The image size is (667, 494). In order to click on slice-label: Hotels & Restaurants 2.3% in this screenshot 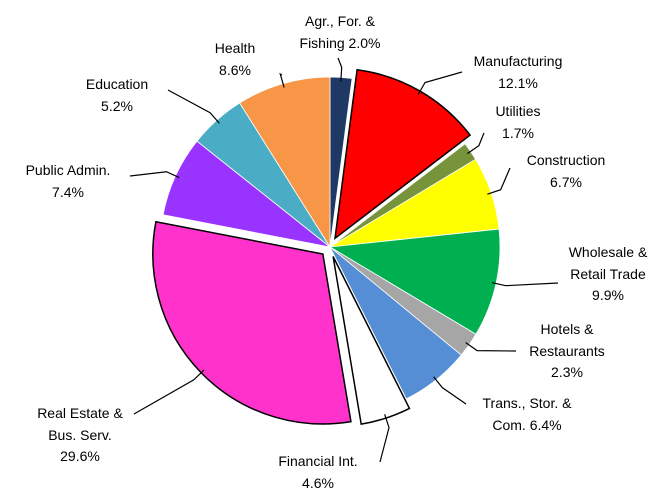, I will do `click(567, 351)`.